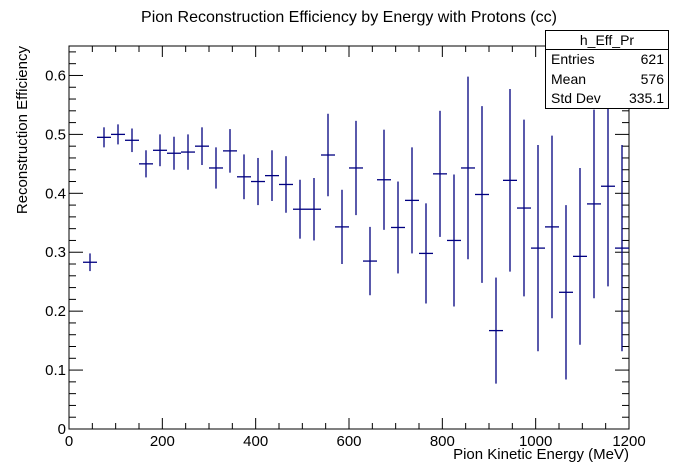 The image size is (698, 476). What do you see at coordinates (569, 78) in the screenshot?
I see `stats-label: Mean` at bounding box center [569, 78].